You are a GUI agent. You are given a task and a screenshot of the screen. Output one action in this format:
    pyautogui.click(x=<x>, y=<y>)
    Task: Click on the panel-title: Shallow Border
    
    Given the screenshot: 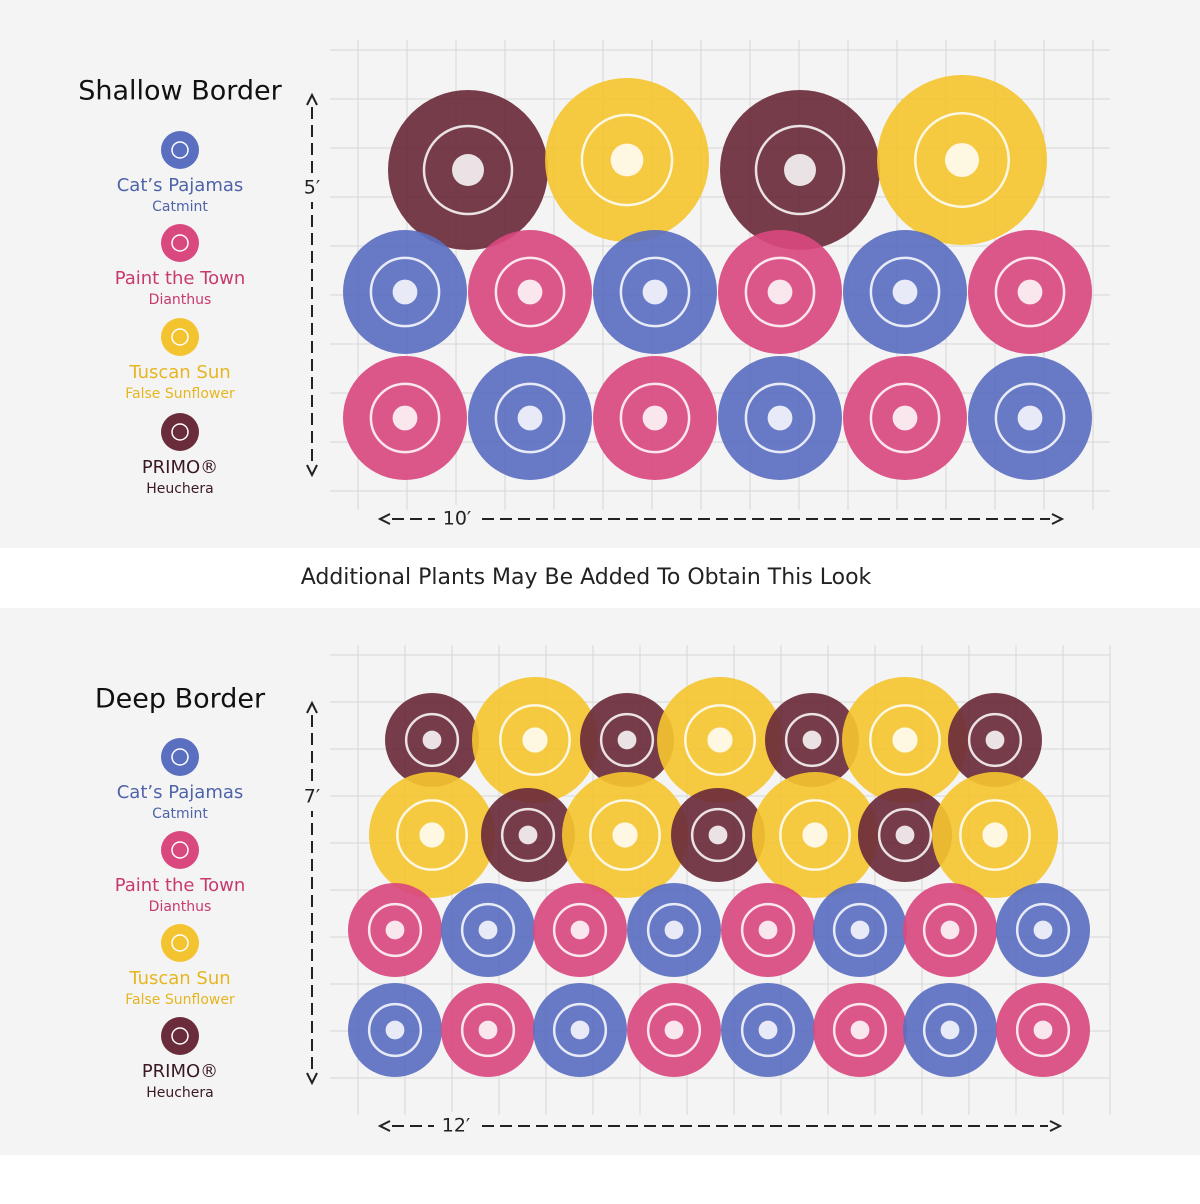 What is the action you would take?
    pyautogui.click(x=180, y=91)
    